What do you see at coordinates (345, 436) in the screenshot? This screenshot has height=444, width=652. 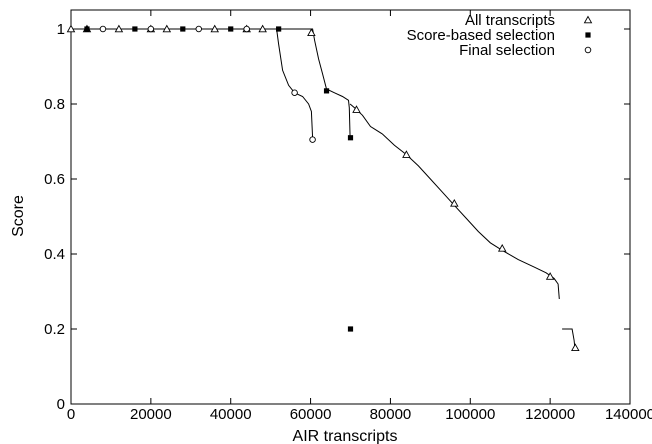 I see `x-axis-title: AIR transcripts` at bounding box center [345, 436].